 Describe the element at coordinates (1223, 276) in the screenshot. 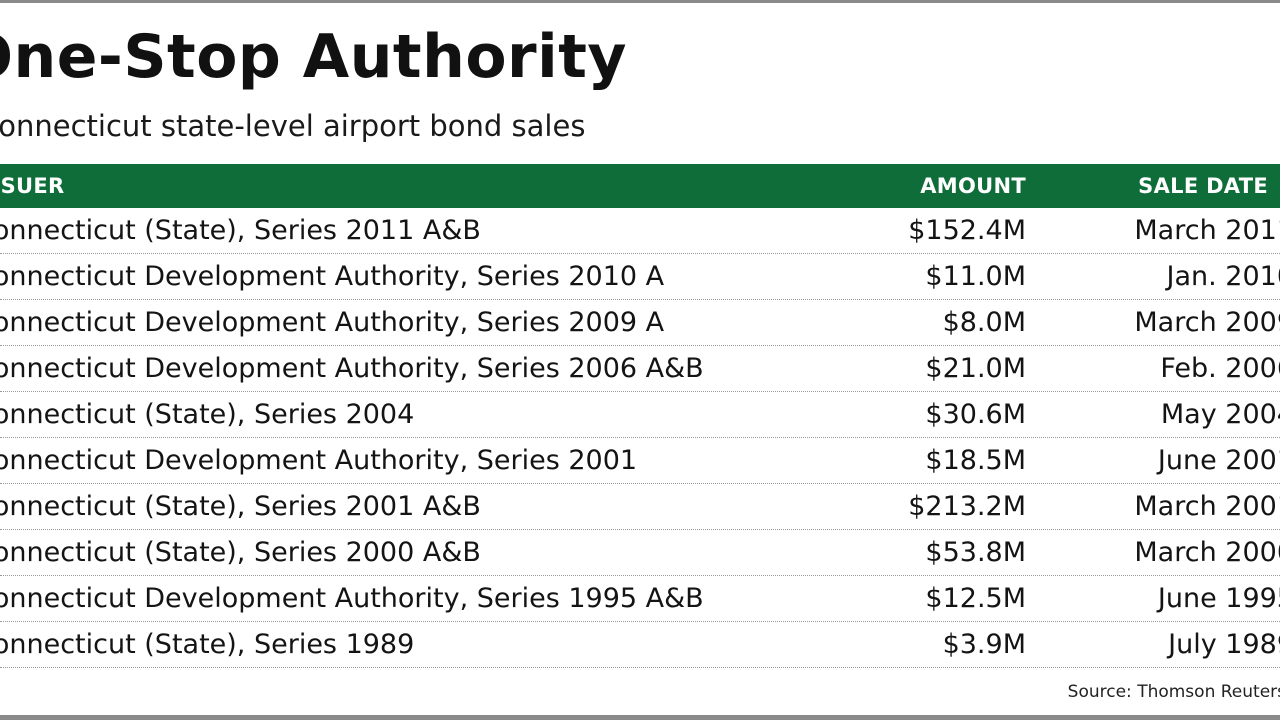

I see `sale-date-cell: Jan. 2010` at that location.